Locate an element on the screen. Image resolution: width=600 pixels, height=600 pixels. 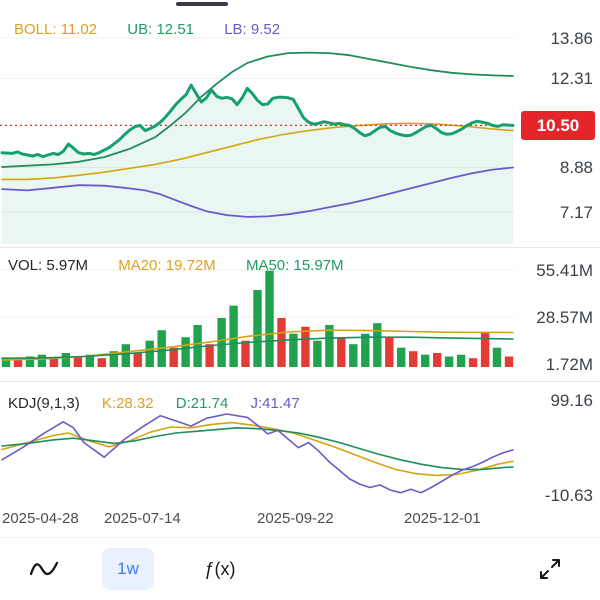
price-axis-tick: 12.31 is located at coordinates (571, 78).